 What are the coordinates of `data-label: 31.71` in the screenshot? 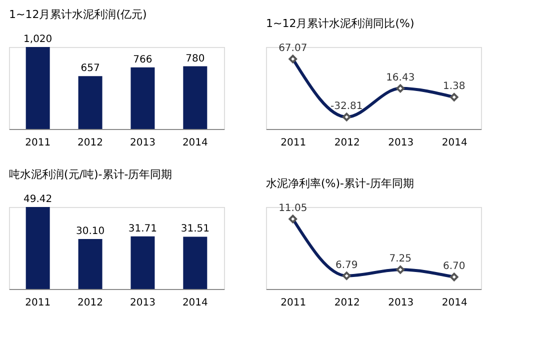 It's located at (143, 228).